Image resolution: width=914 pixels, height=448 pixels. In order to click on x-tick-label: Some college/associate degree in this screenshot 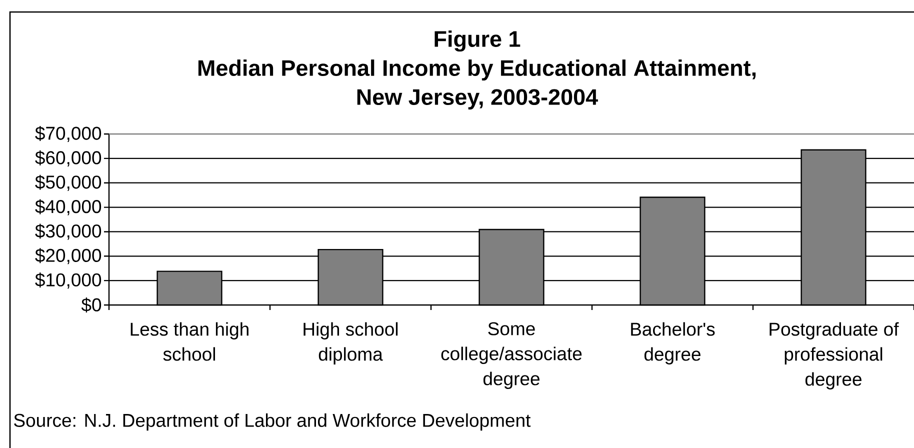, I will do `click(511, 355)`.